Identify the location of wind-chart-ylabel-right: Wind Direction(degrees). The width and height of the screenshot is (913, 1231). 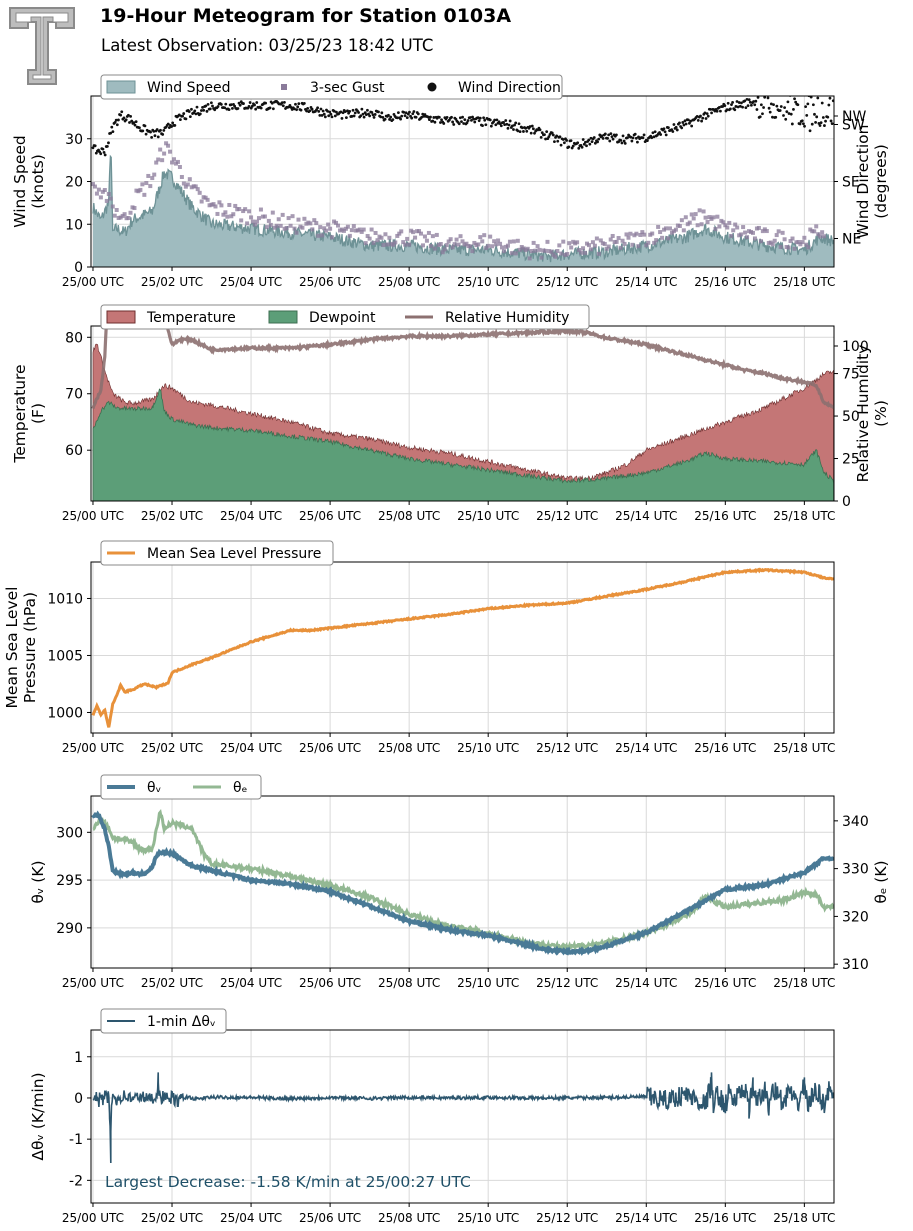
(872, 182).